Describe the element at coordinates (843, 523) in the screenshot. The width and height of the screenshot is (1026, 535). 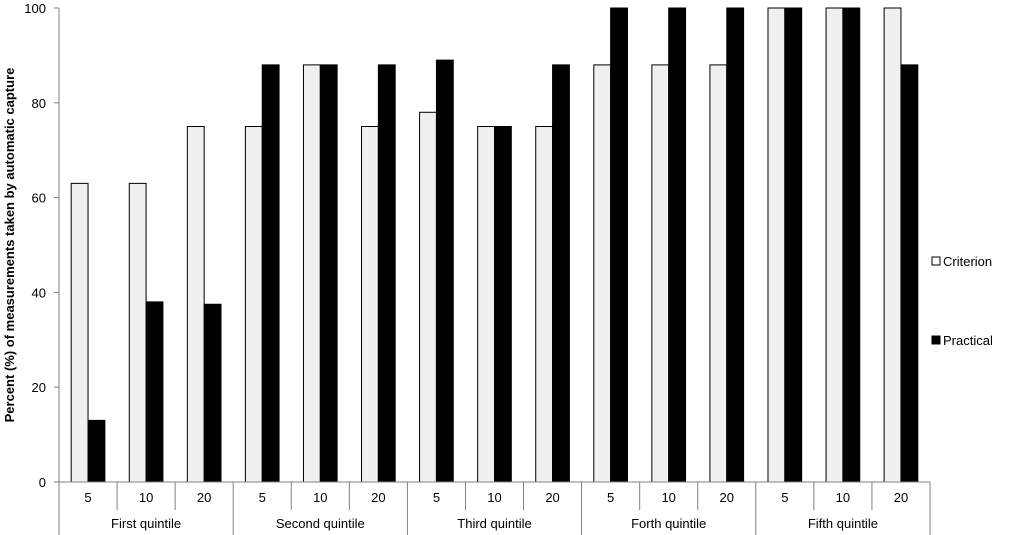
I see `group-label: Fifth quintile` at that location.